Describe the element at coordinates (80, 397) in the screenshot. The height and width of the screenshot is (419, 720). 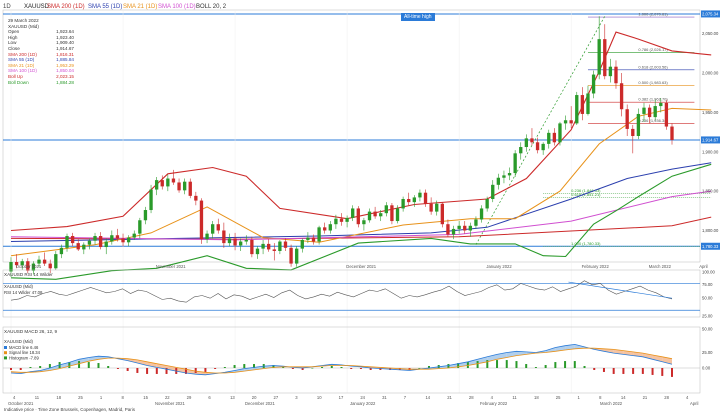
I see `day-tick-label: 25` at that location.